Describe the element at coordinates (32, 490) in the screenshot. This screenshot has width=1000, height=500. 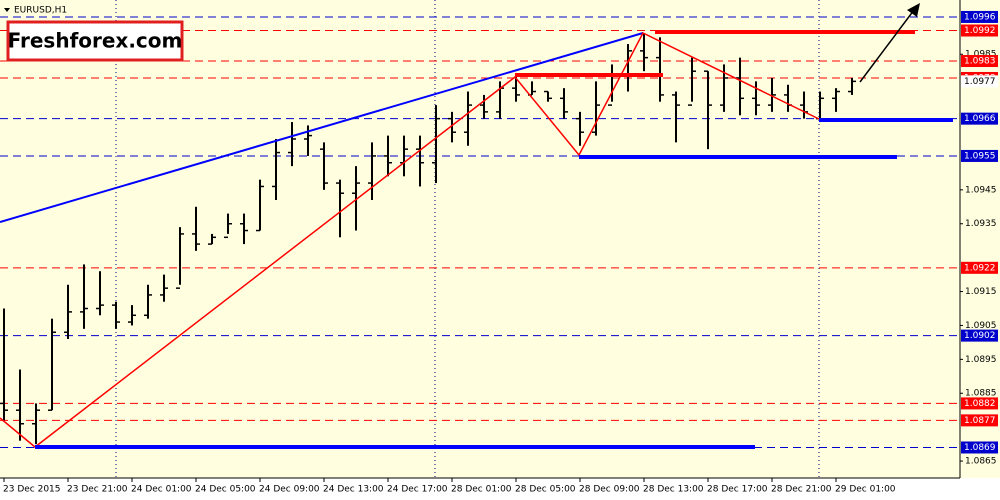
I see `x-tick-label: 23 Dec 2015` at that location.